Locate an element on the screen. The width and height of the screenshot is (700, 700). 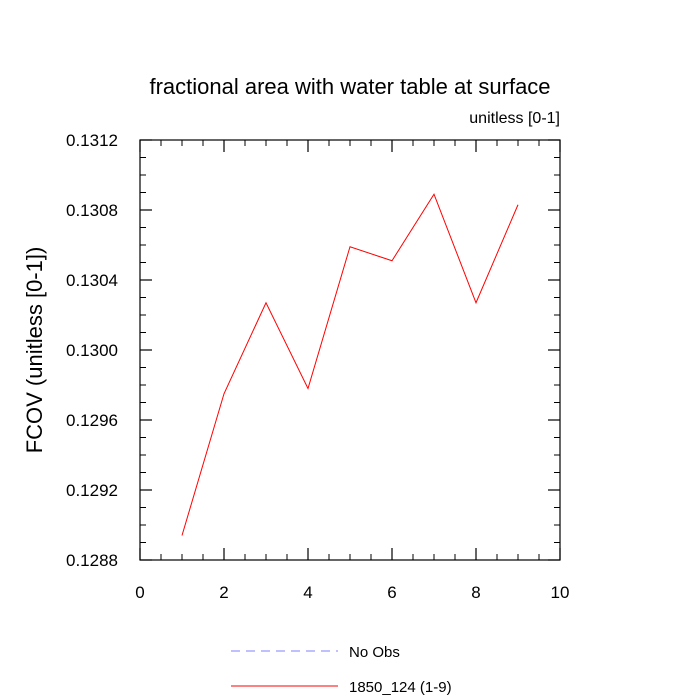
x-tick-label: 6 is located at coordinates (391, 592).